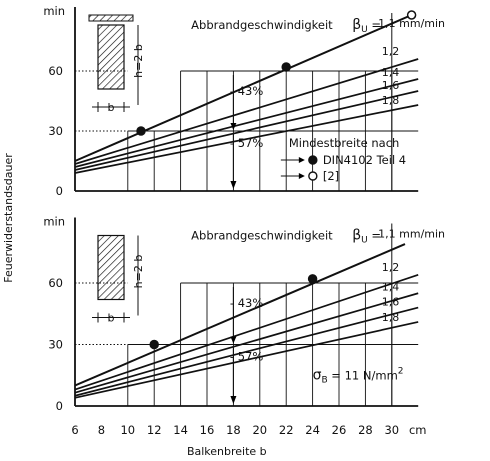 The image size is (490, 461). I want to click on top-chart-title: Abbrandgeschwindigkeit, so click(262, 25).